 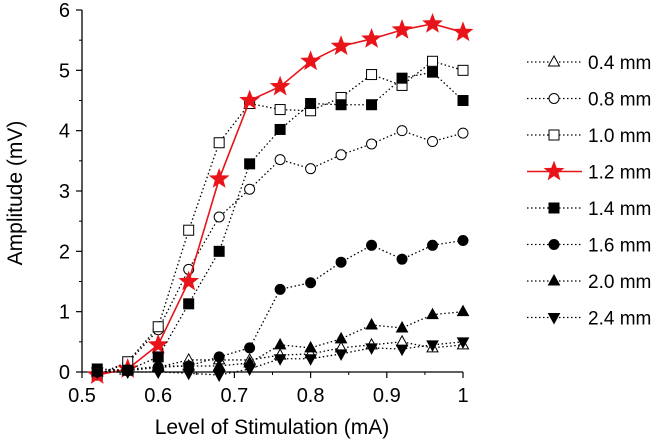 I want to click on legend-item: 0.4 mm, so click(x=589, y=63).